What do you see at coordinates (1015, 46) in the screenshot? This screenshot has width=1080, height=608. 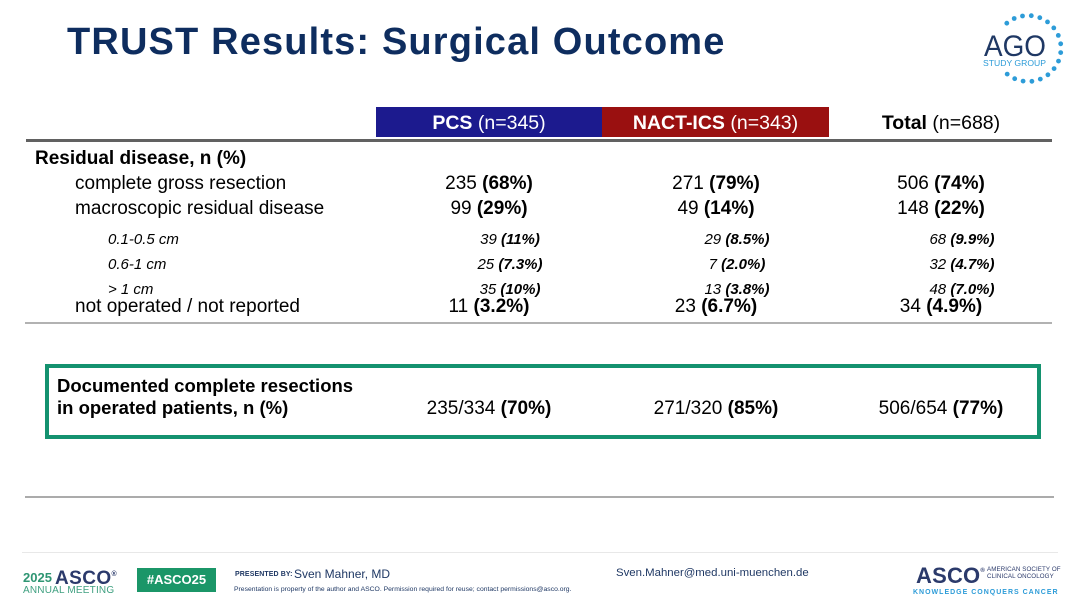 I see `svg-text: AGO` at bounding box center [1015, 46].